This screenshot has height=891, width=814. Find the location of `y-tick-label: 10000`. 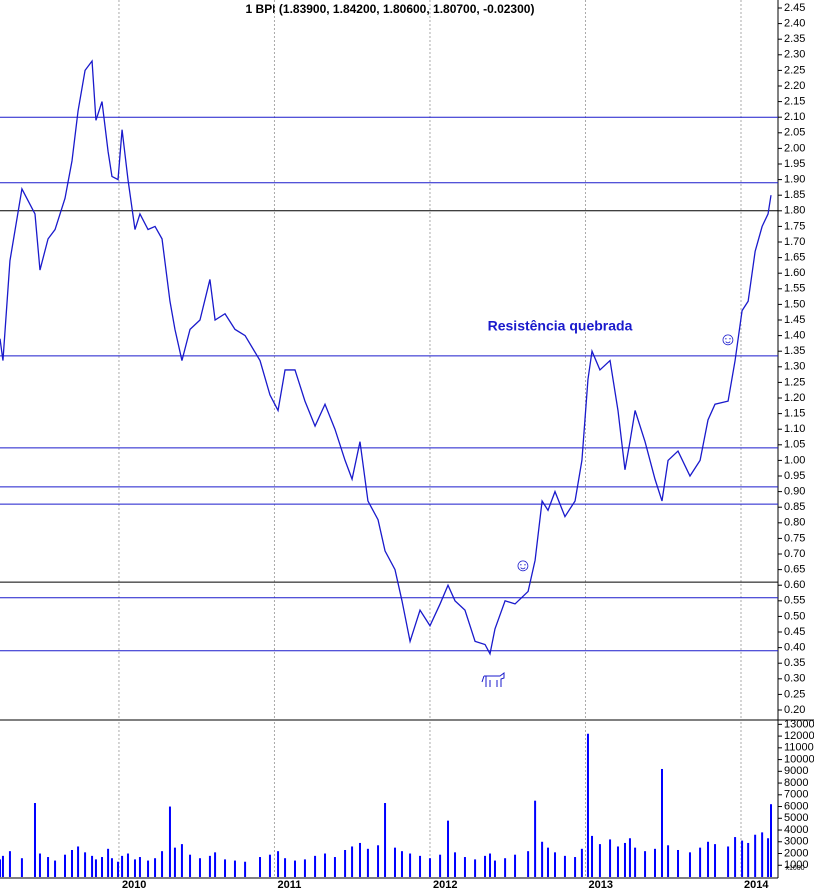

y-tick-label: 10000 is located at coordinates (799, 759).